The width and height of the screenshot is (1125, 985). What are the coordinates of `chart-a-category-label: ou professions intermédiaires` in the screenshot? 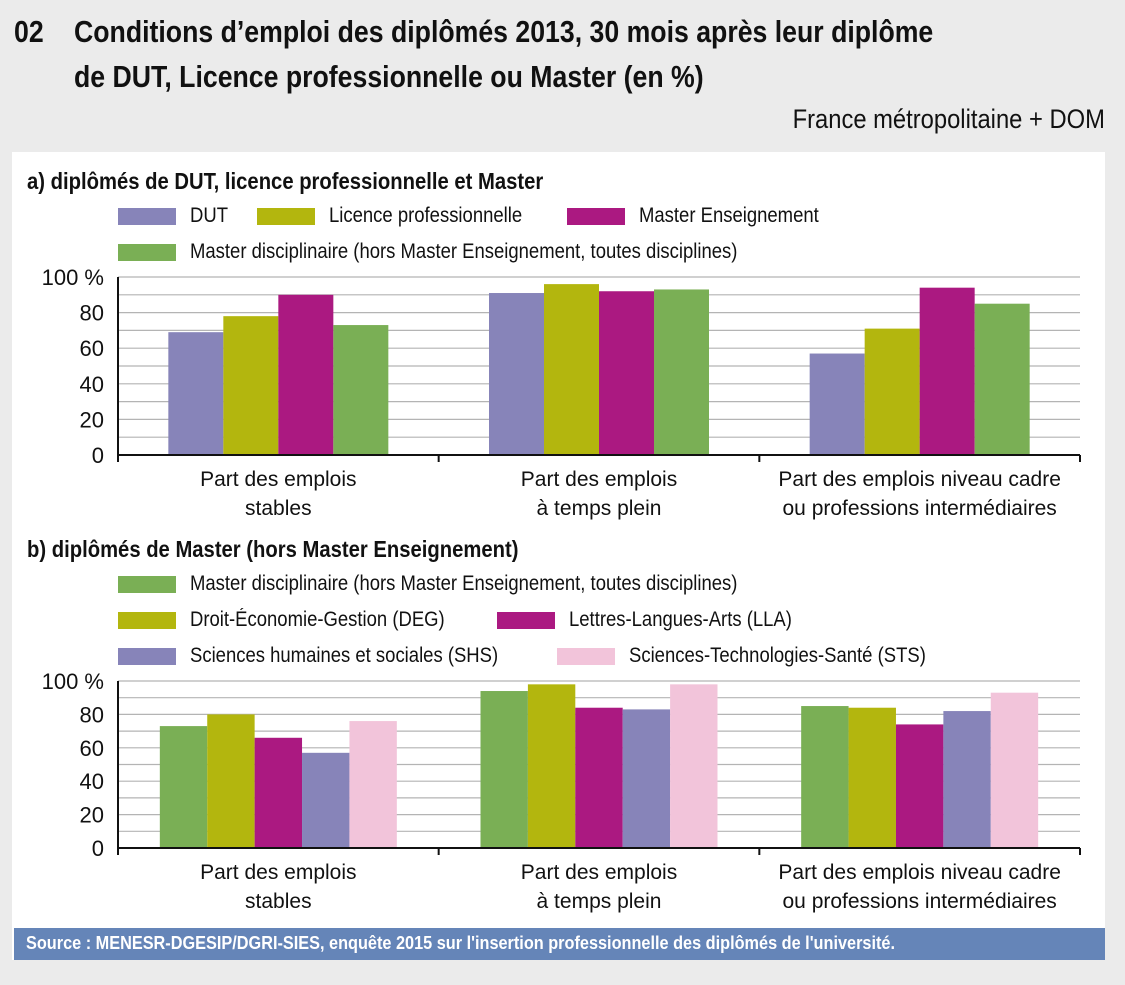 It's located at (920, 508).